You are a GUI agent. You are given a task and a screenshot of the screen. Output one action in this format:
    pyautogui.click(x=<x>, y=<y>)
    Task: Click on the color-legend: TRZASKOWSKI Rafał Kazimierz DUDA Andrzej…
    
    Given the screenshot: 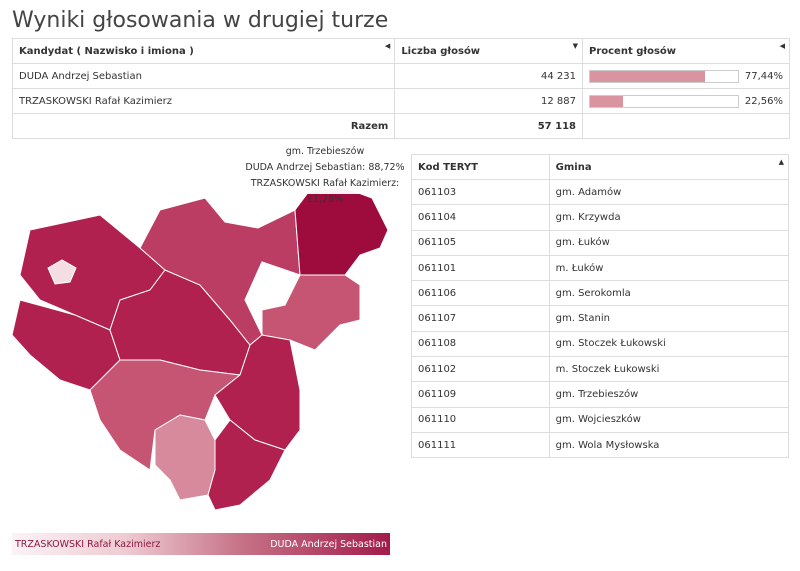 What is the action you would take?
    pyautogui.click(x=201, y=544)
    